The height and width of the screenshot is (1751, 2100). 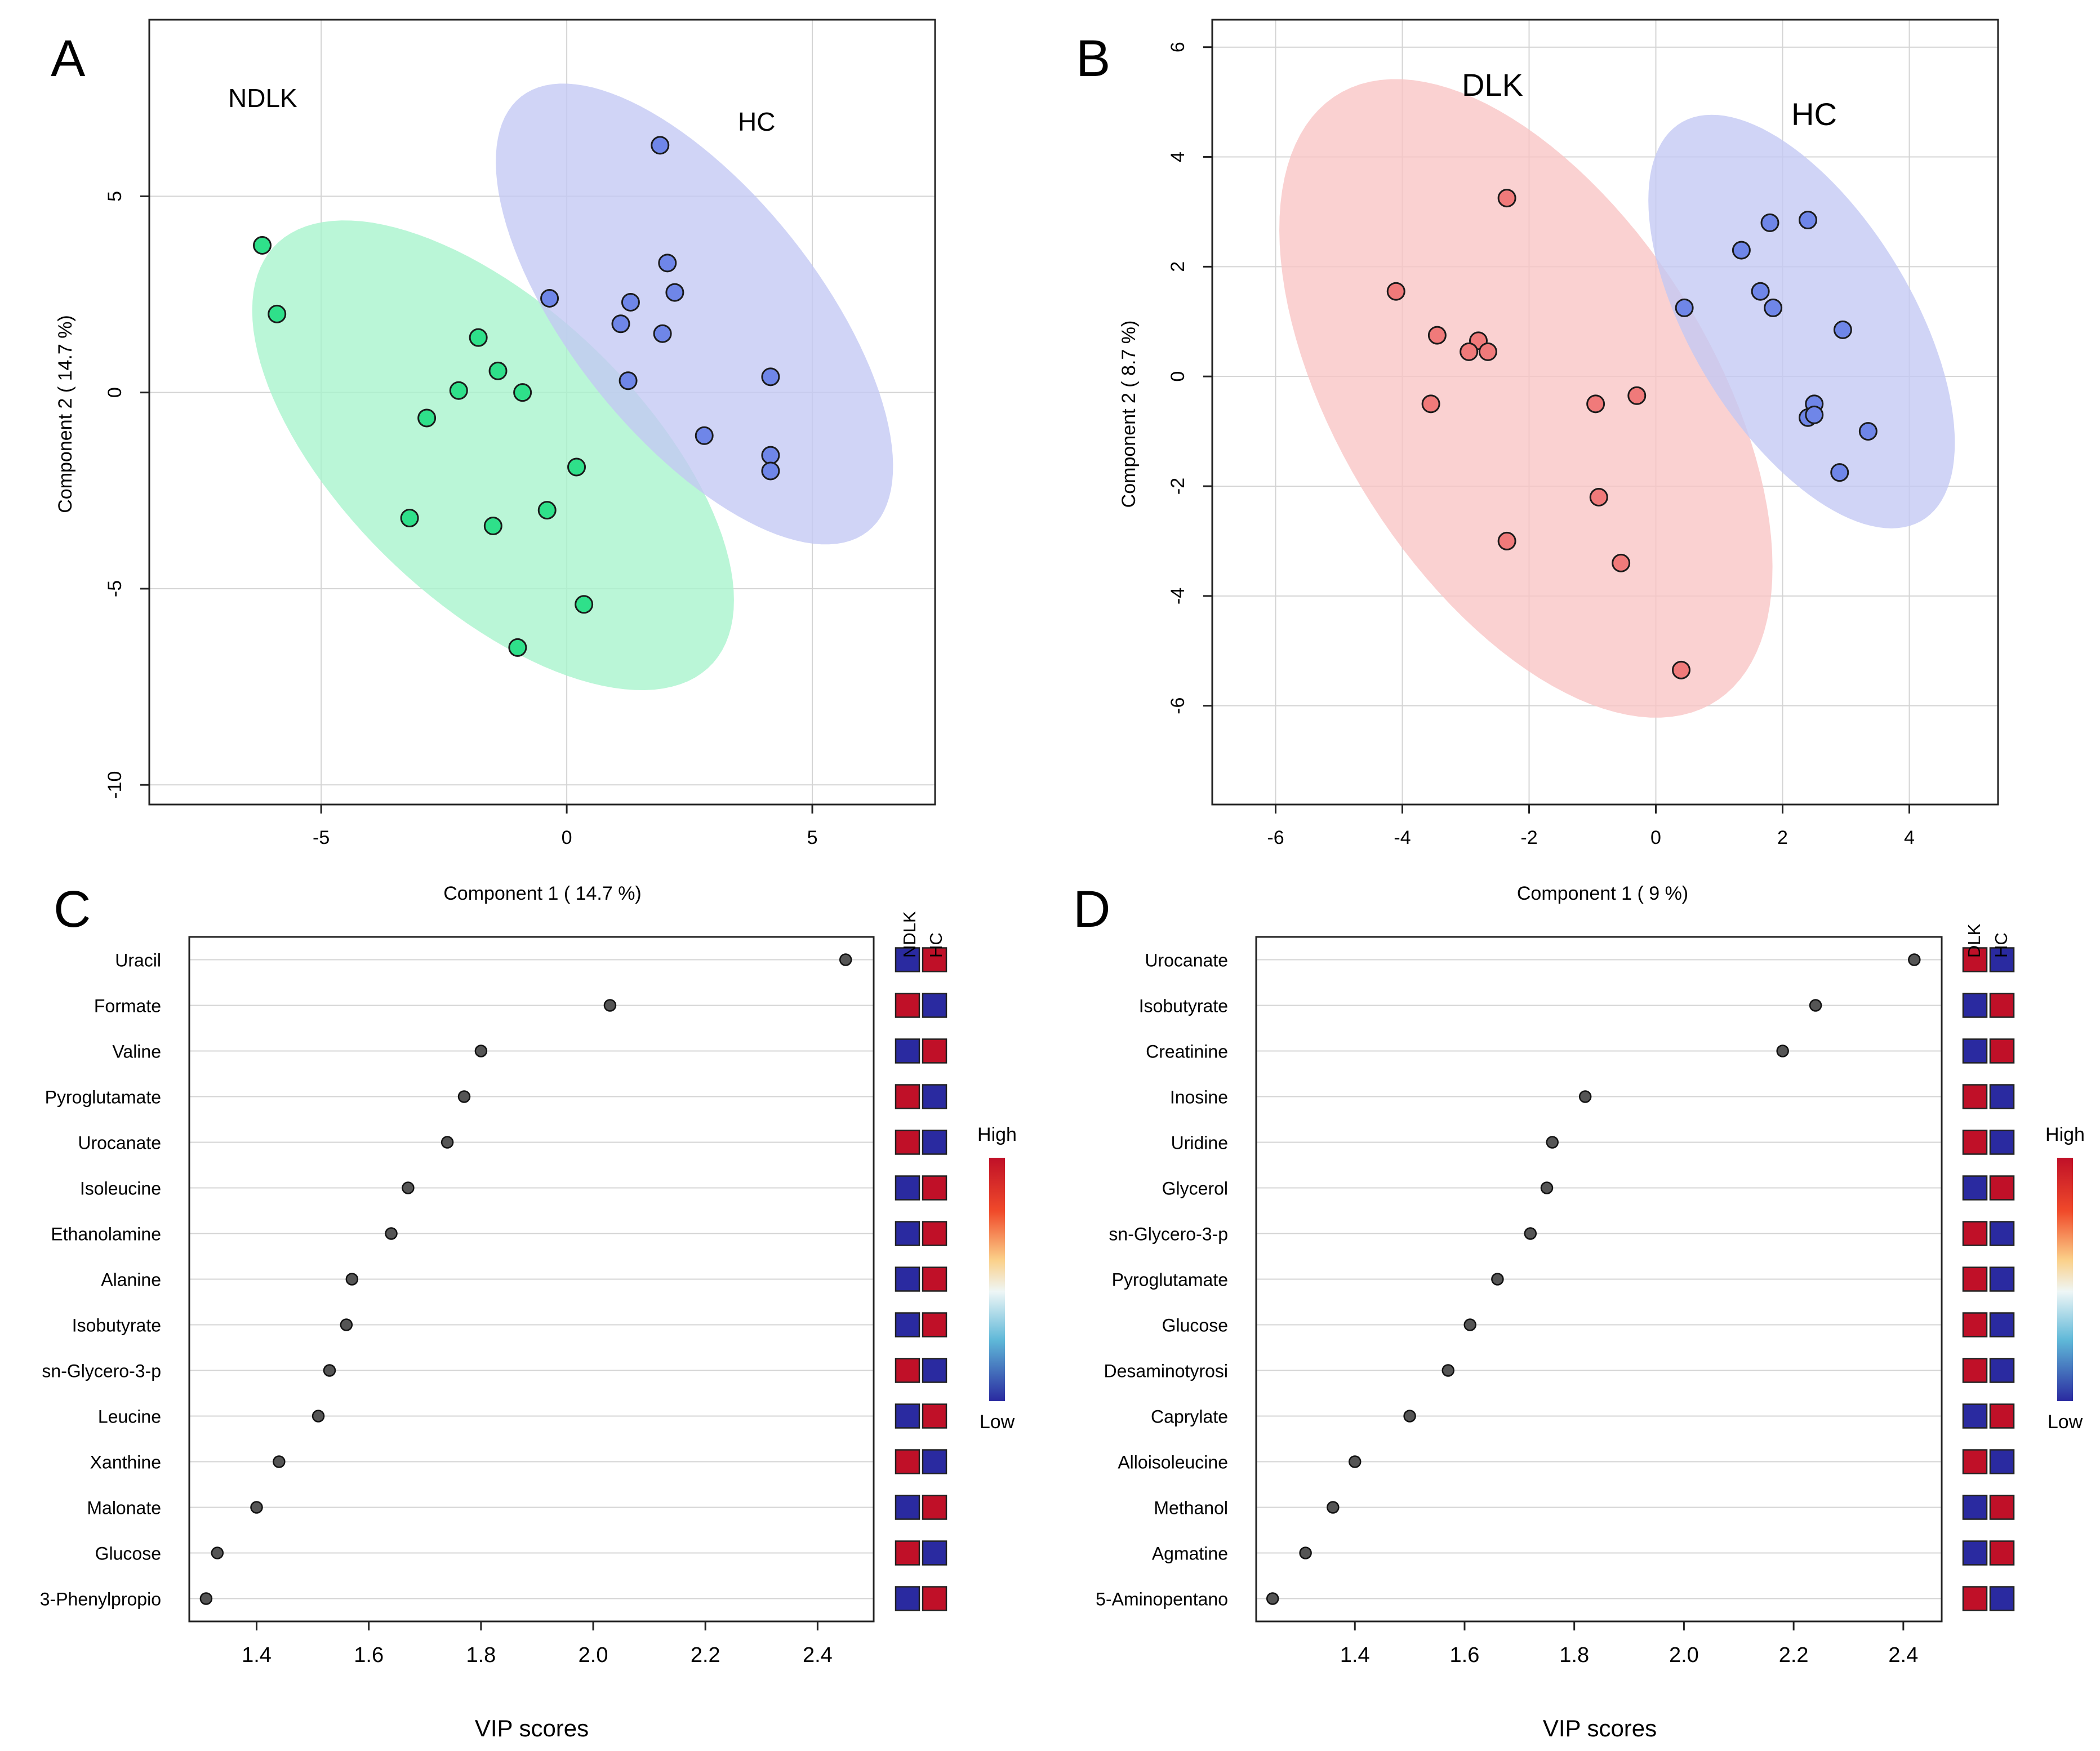 I want to click on plot-d-legend-low: Low, so click(x=2065, y=1422).